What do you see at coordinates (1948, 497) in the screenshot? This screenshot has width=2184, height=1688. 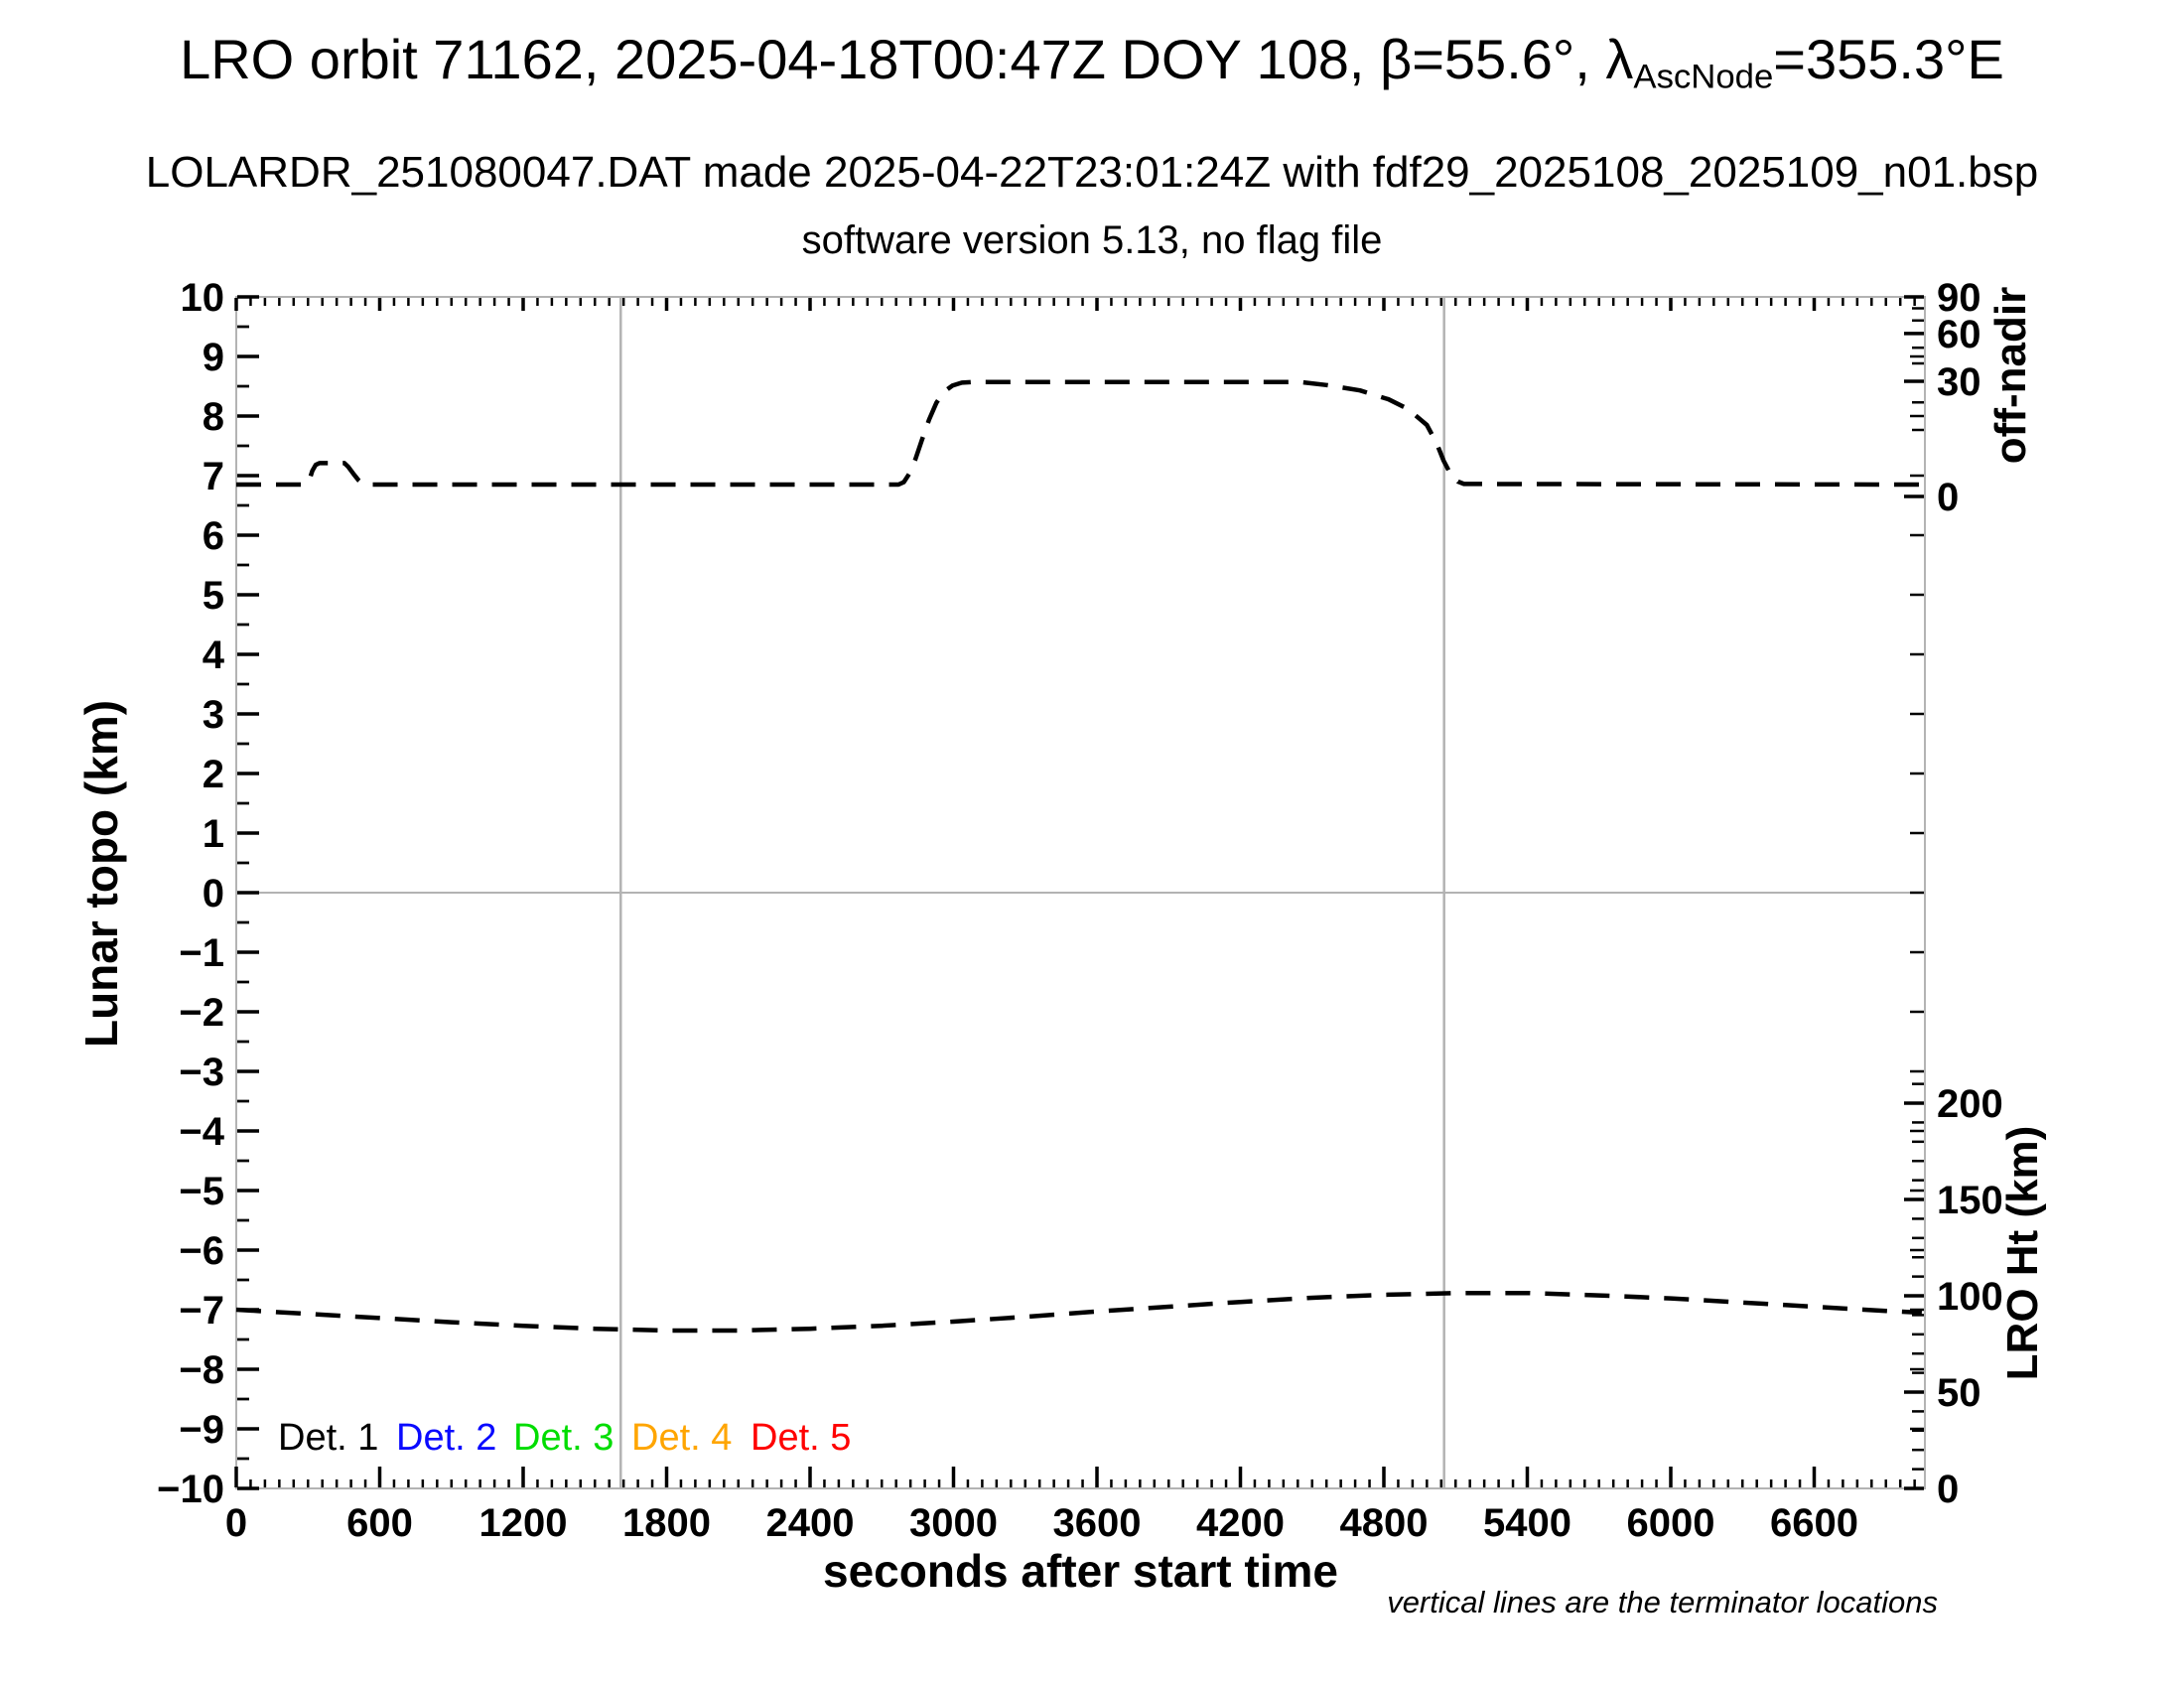 I see `offnadir-tick-label: 0` at bounding box center [1948, 497].